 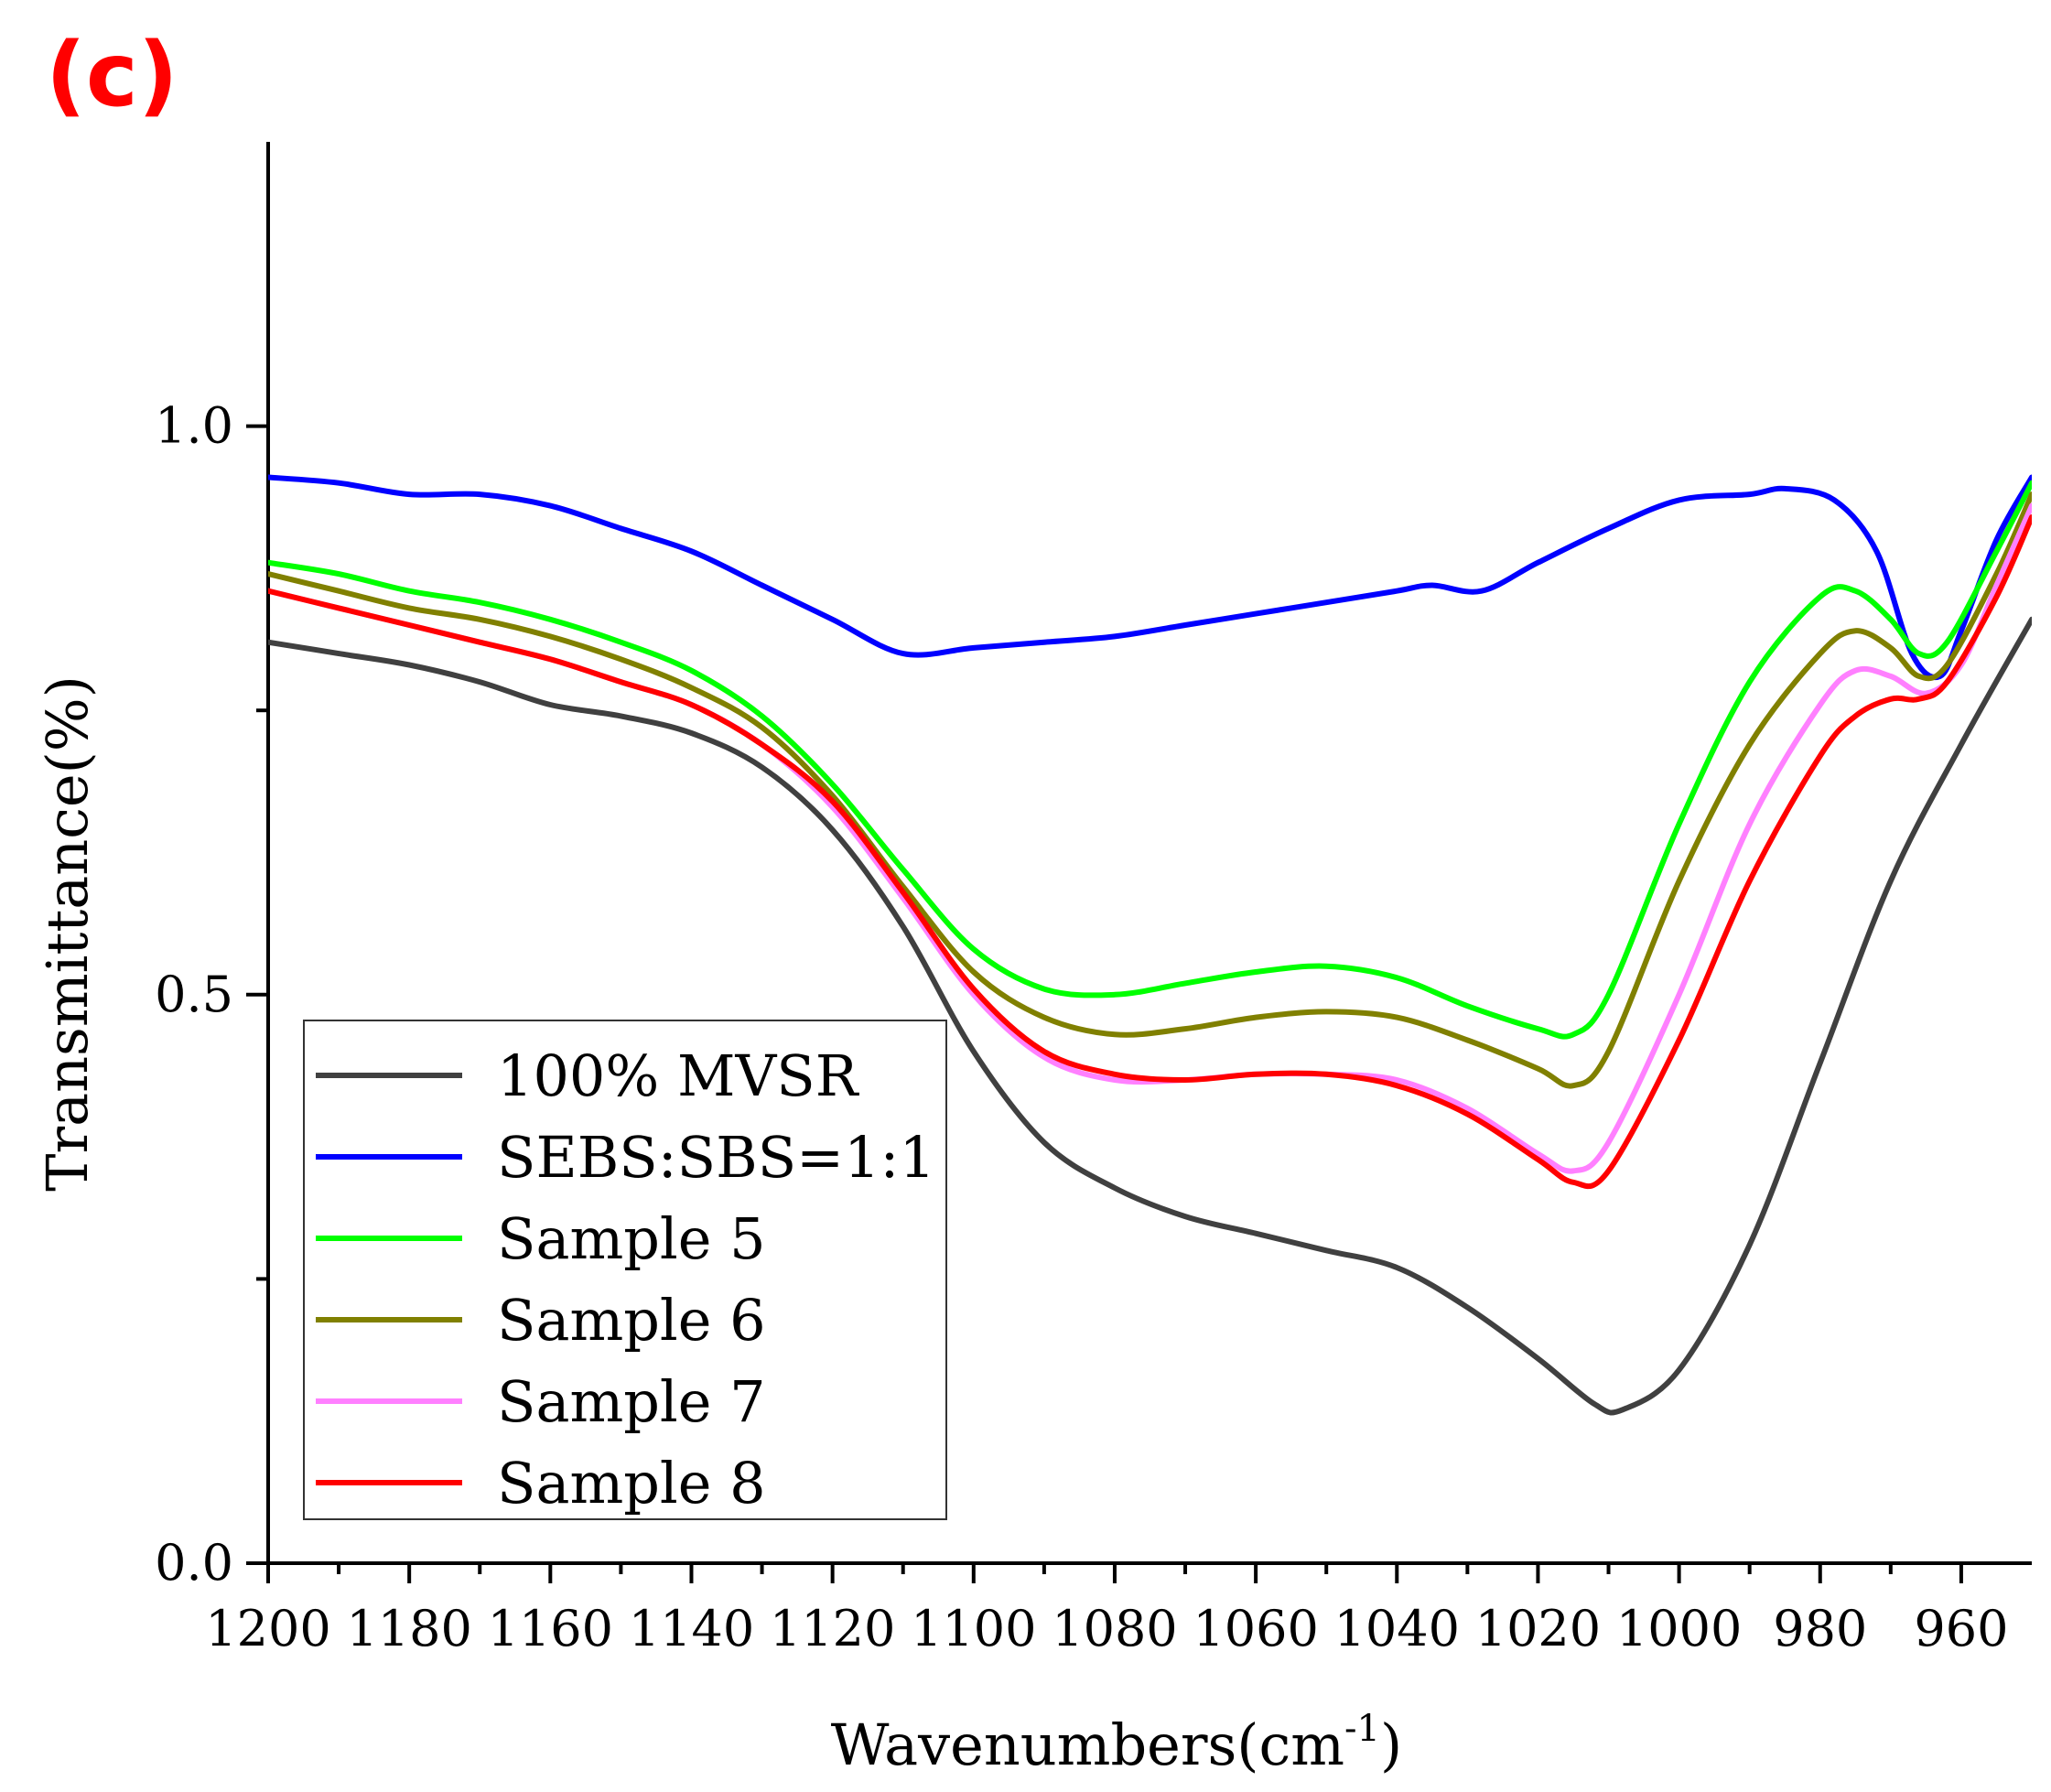 What do you see at coordinates (631, 1401) in the screenshot?
I see `legend-label: Sample 7` at bounding box center [631, 1401].